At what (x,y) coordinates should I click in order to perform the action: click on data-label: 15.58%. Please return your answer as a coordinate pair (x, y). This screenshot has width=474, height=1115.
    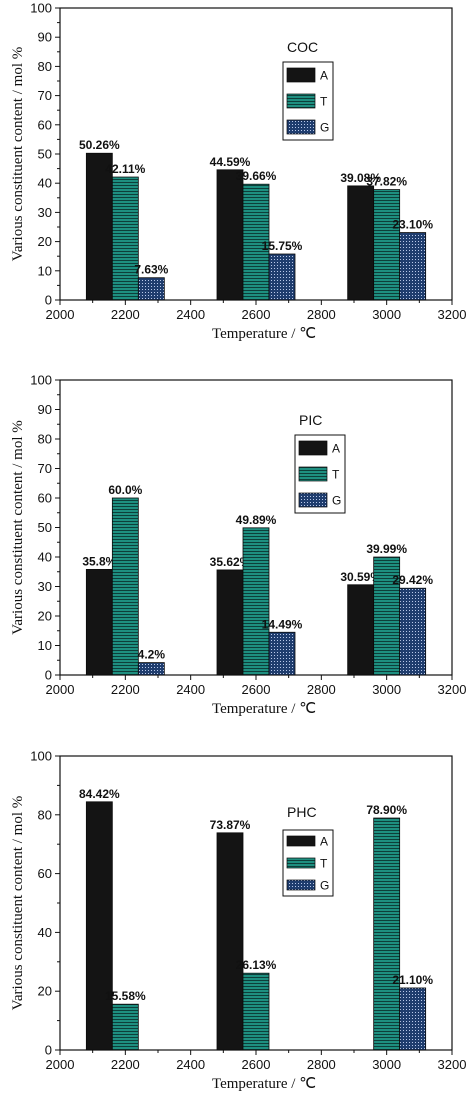
    Looking at the image, I should click on (125, 996).